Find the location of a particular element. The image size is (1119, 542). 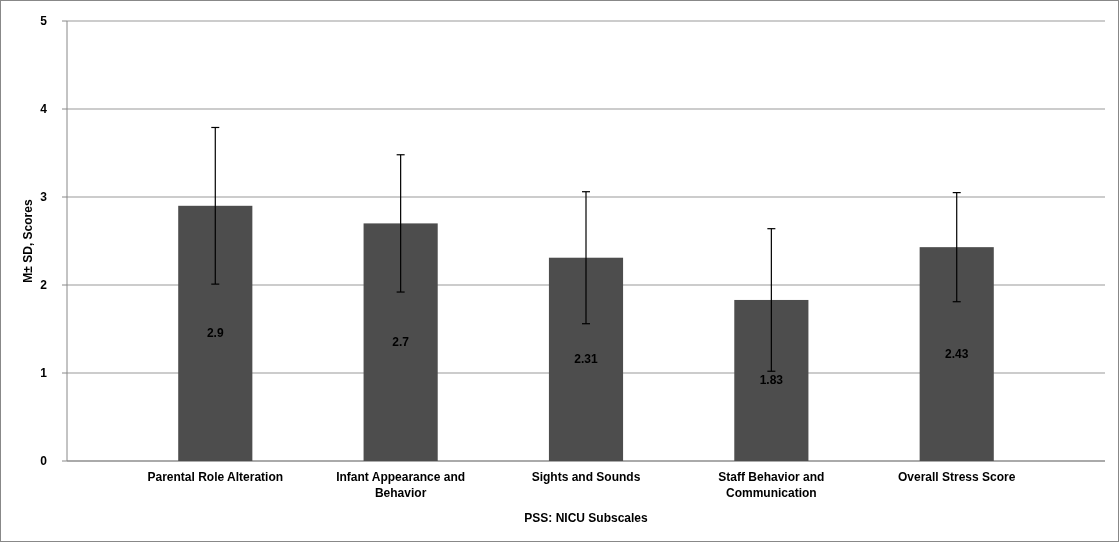

data-label: 1.83 is located at coordinates (771, 380).